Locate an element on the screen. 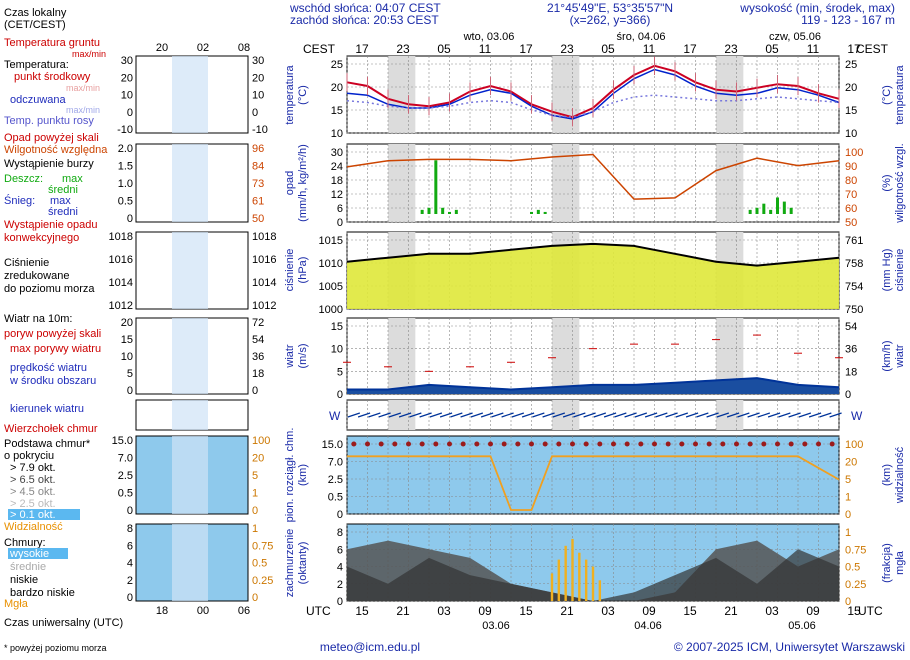 The width and height of the screenshot is (910, 660). local-time-label: Czas lokalny is located at coordinates (35, 13).